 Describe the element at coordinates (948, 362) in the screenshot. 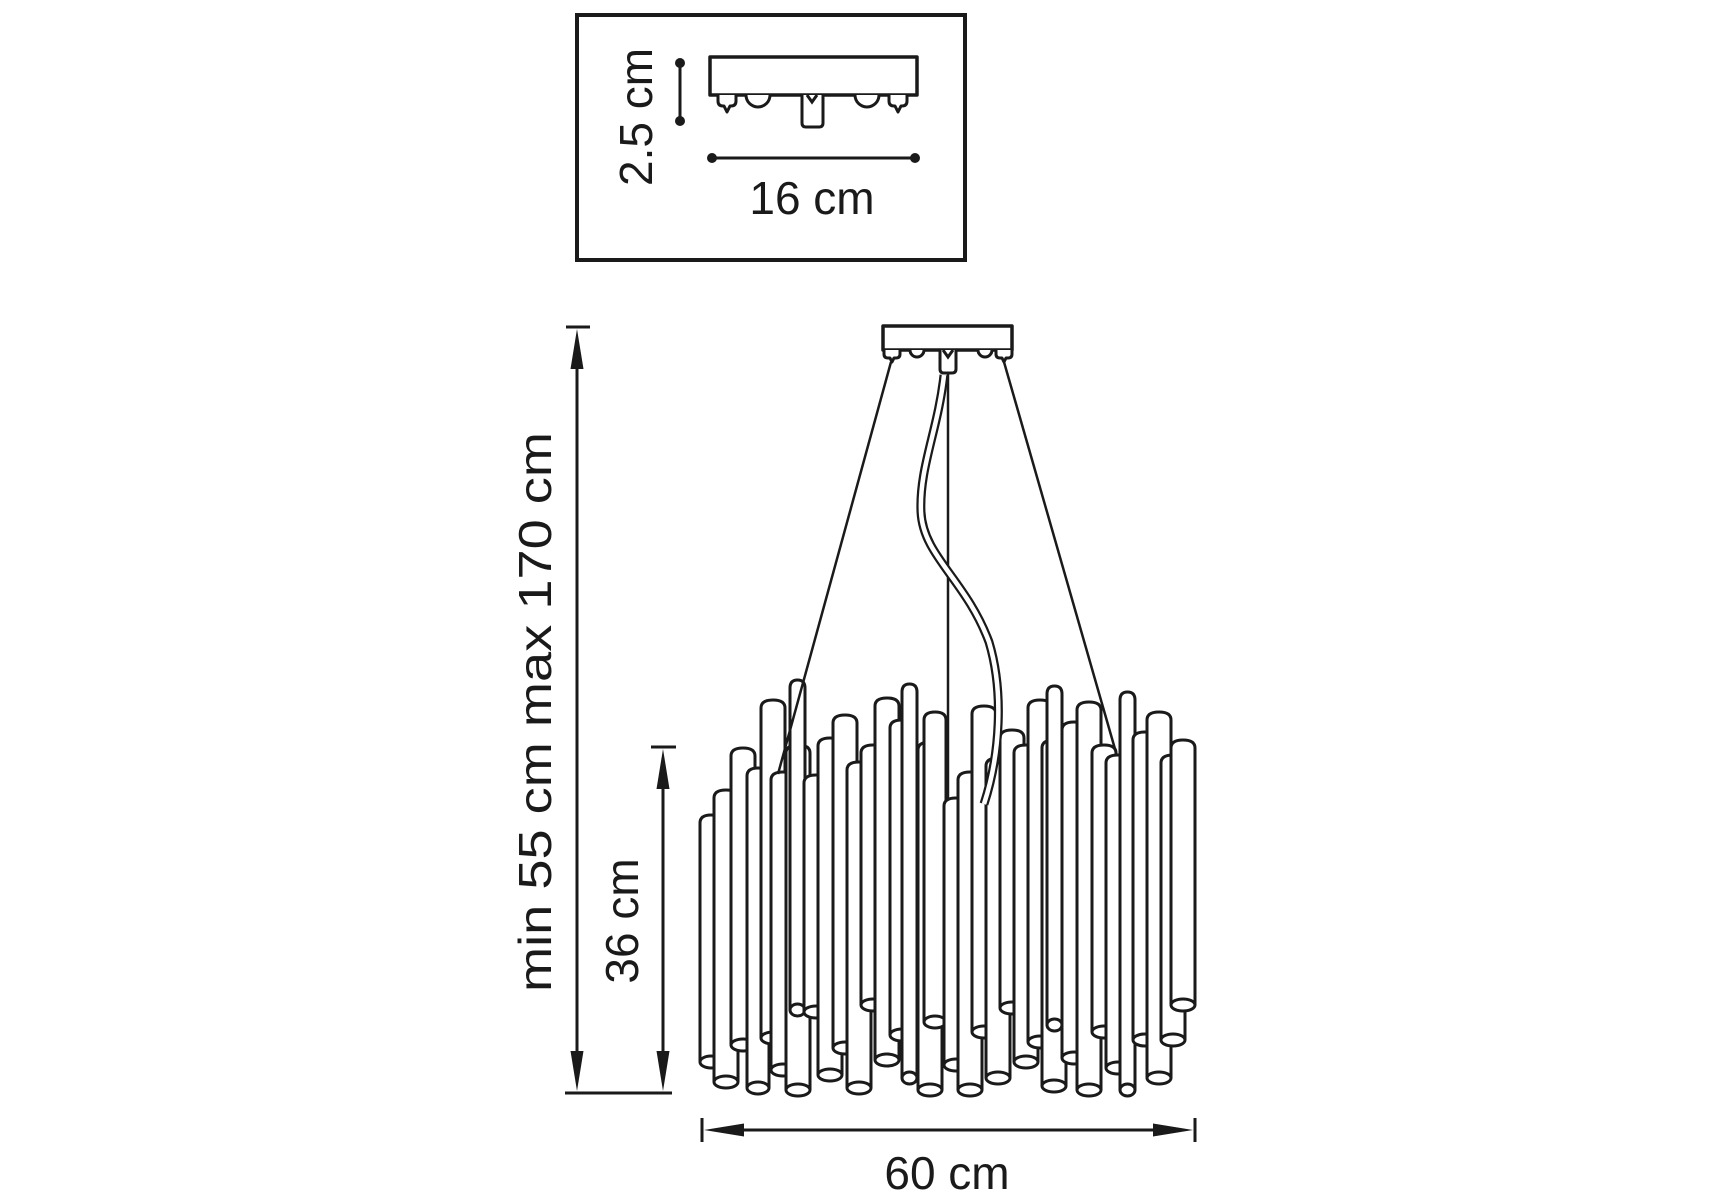

I see `mount-strain-relief` at that location.